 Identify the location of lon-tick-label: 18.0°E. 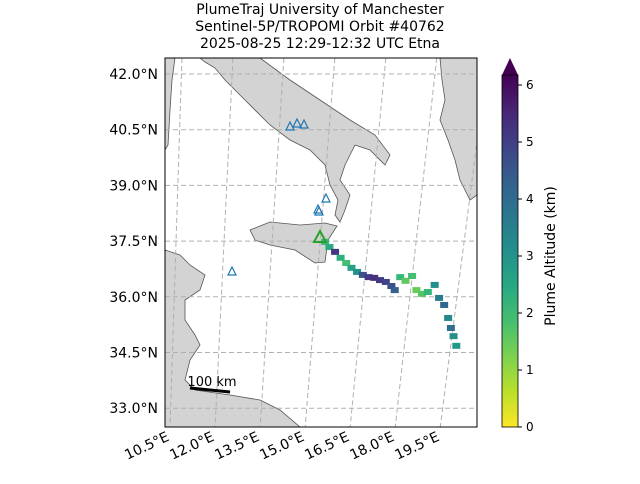
(372, 446).